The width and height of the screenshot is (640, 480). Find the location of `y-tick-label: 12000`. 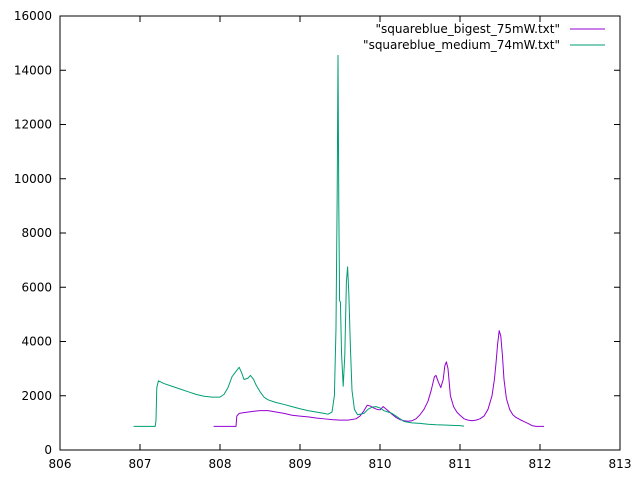

y-tick-label: 12000 is located at coordinates (33, 125).